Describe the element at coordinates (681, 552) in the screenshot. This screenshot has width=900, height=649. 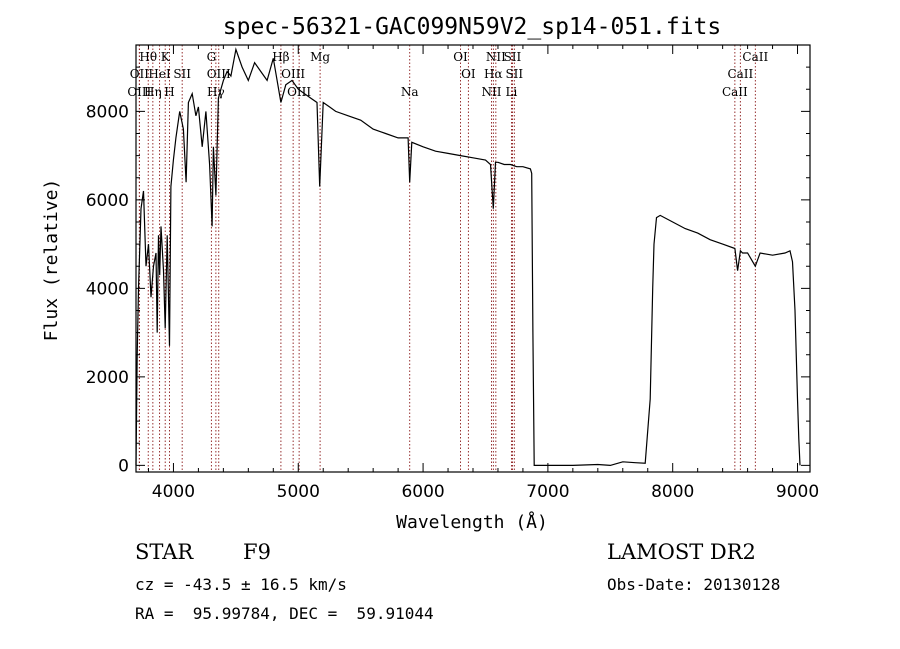
I see `survey-name: LAMOST DR2` at that location.